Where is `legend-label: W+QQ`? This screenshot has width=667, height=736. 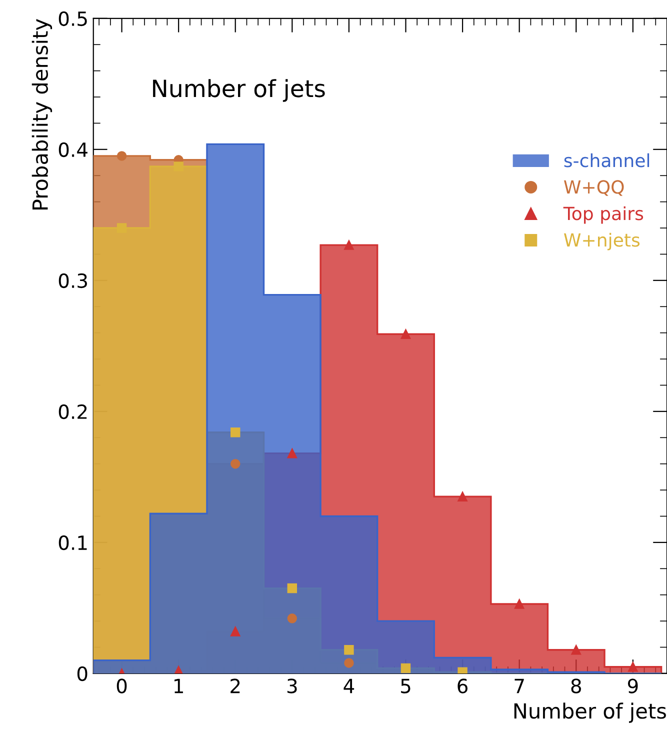
legend-label: W+QQ is located at coordinates (594, 188).